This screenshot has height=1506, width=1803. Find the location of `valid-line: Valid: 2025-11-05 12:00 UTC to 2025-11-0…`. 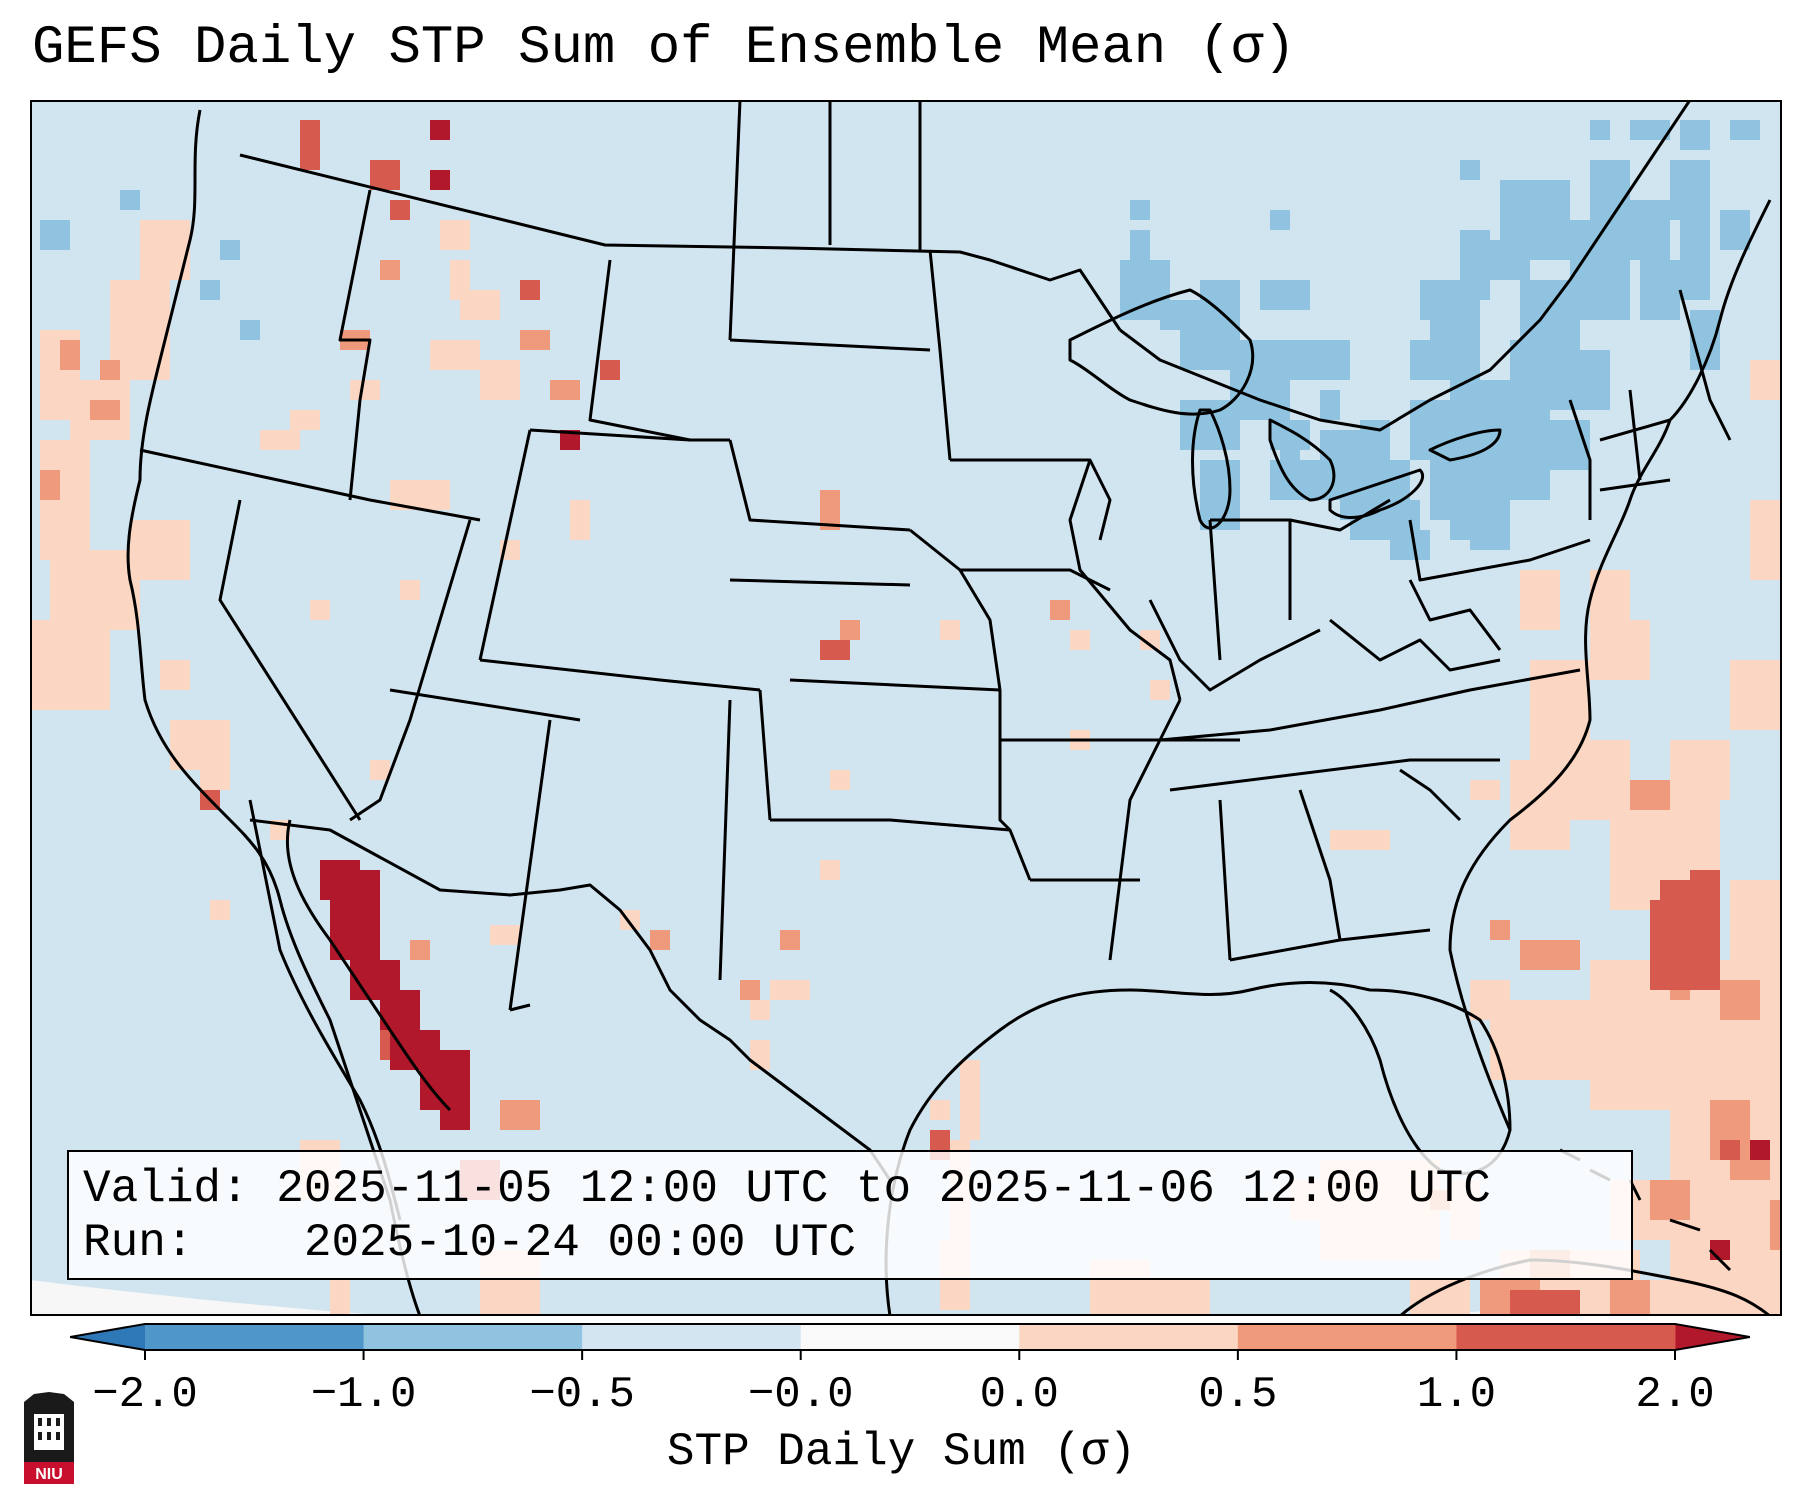

valid-line: Valid: 2025-11-05 12:00 UTC to 2025-11-0… is located at coordinates (850, 1189).